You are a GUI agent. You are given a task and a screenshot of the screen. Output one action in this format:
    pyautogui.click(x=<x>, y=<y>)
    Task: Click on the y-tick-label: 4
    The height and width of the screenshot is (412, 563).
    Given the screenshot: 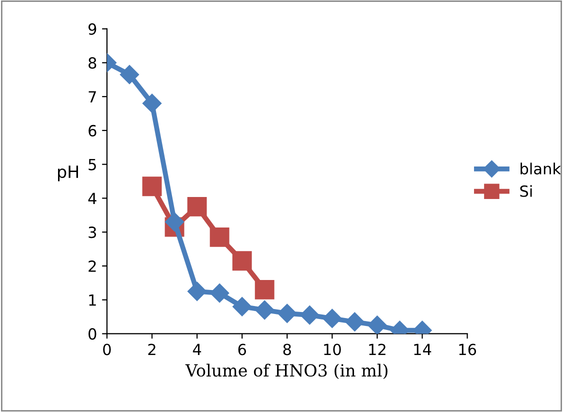 What is the action you would take?
    pyautogui.click(x=92, y=198)
    